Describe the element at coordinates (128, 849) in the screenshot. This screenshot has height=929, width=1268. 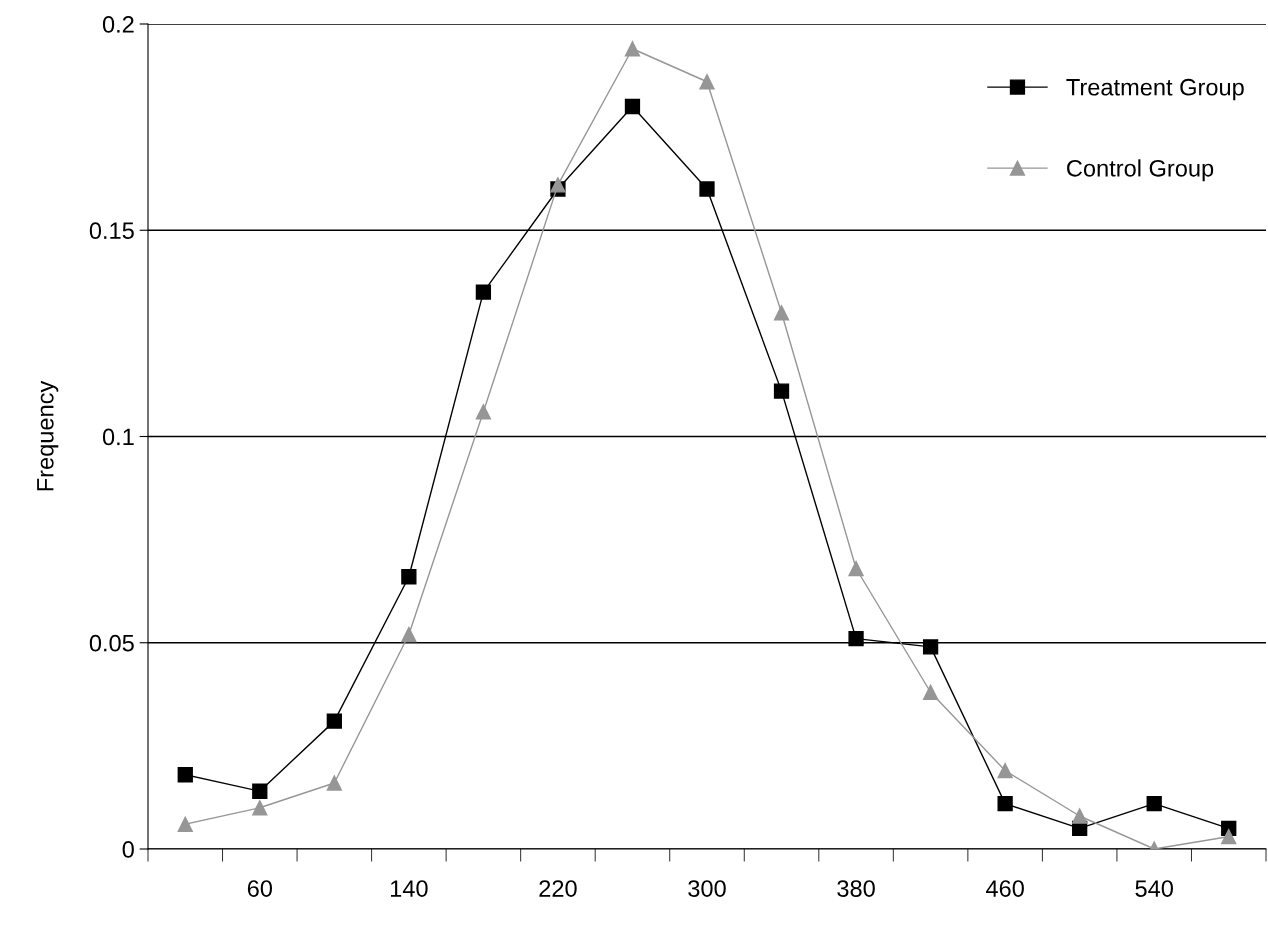
I see `y-tick-label: 0` at that location.